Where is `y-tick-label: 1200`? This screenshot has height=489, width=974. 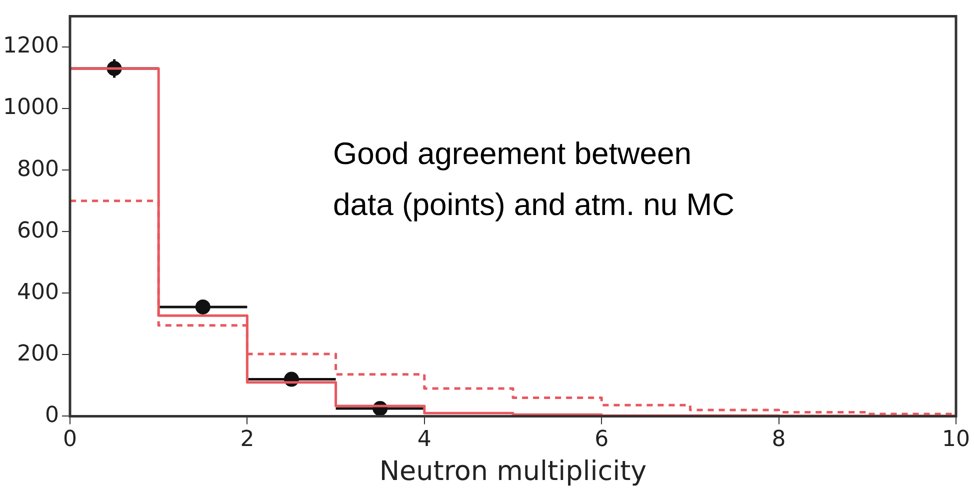 y-tick-label: 1200 is located at coordinates (30, 46).